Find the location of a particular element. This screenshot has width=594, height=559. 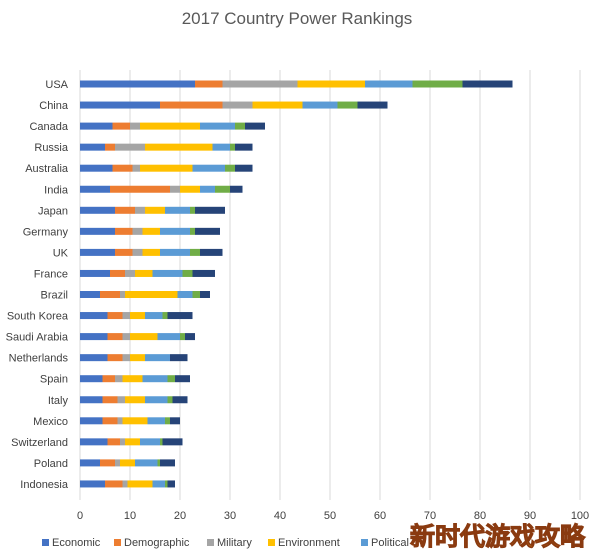

x-tick-label: 60 is located at coordinates (380, 516).